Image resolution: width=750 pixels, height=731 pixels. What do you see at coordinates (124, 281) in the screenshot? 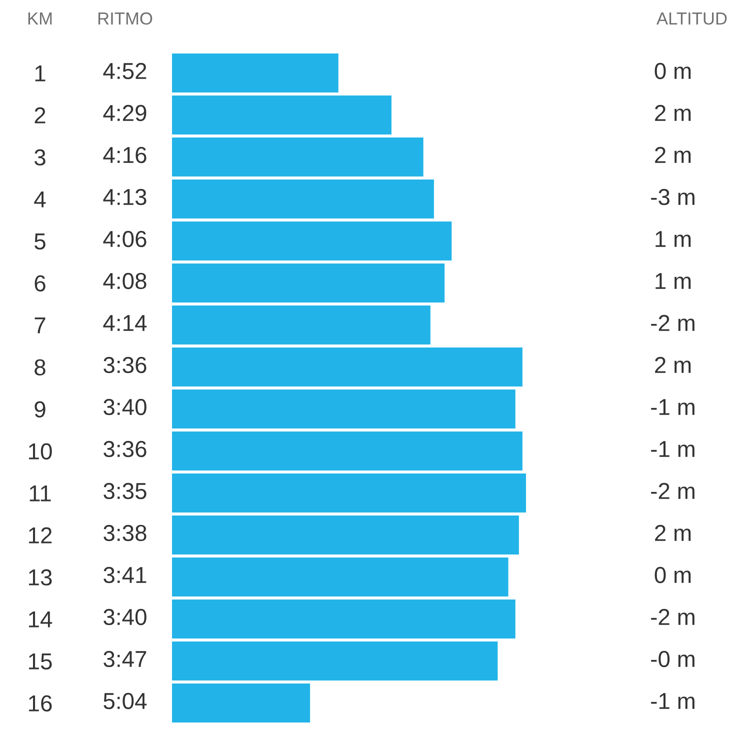
I see `text: 4:08` at bounding box center [124, 281].